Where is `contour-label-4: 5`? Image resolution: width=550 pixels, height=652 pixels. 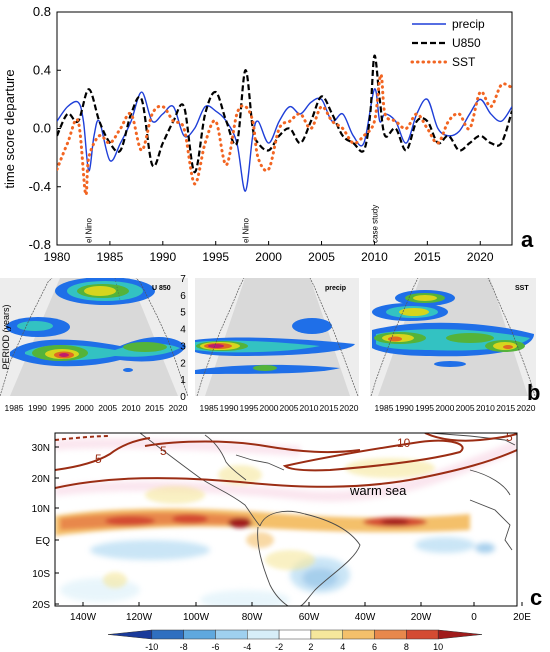
contour-label-4: 5 is located at coordinates (509, 437).